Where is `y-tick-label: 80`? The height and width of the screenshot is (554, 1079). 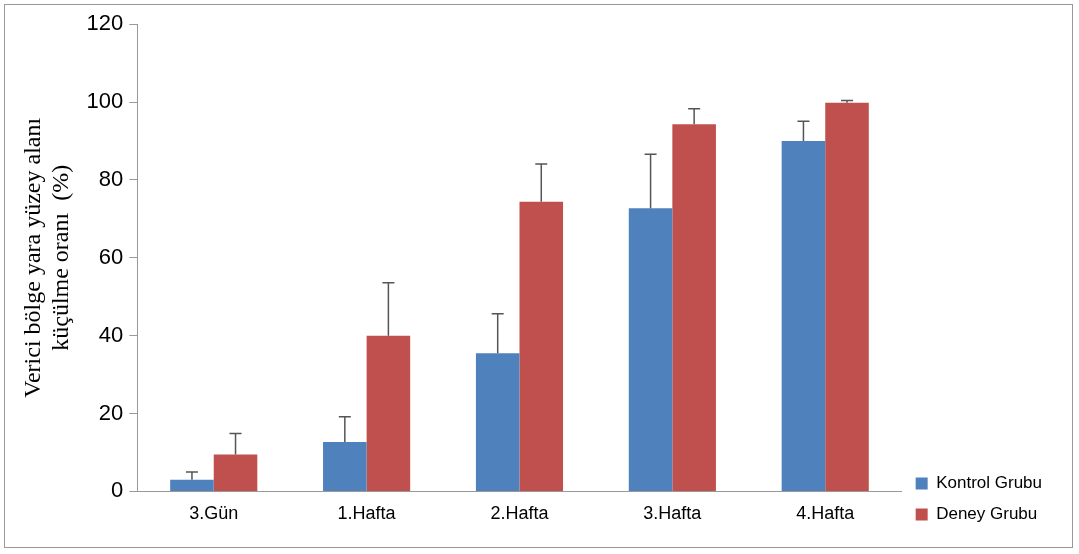
y-tick-label: 80 is located at coordinates (111, 178).